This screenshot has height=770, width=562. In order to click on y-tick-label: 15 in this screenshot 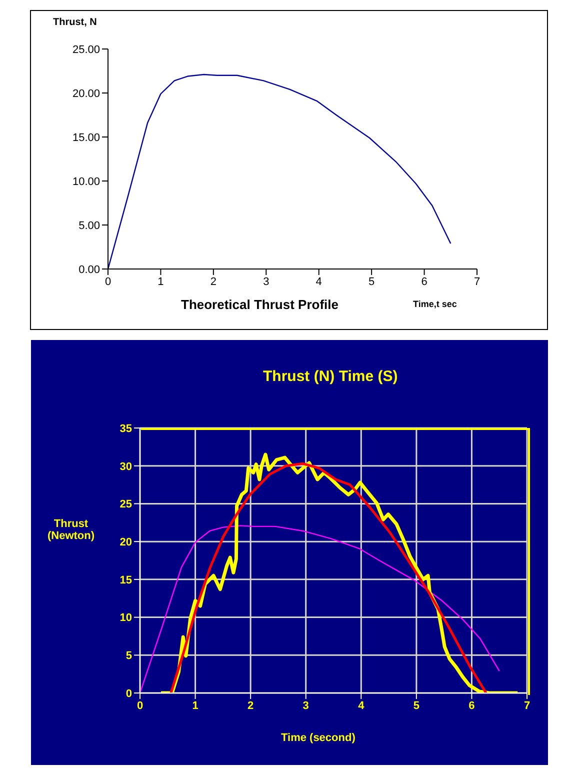, I will do `click(126, 580)`.